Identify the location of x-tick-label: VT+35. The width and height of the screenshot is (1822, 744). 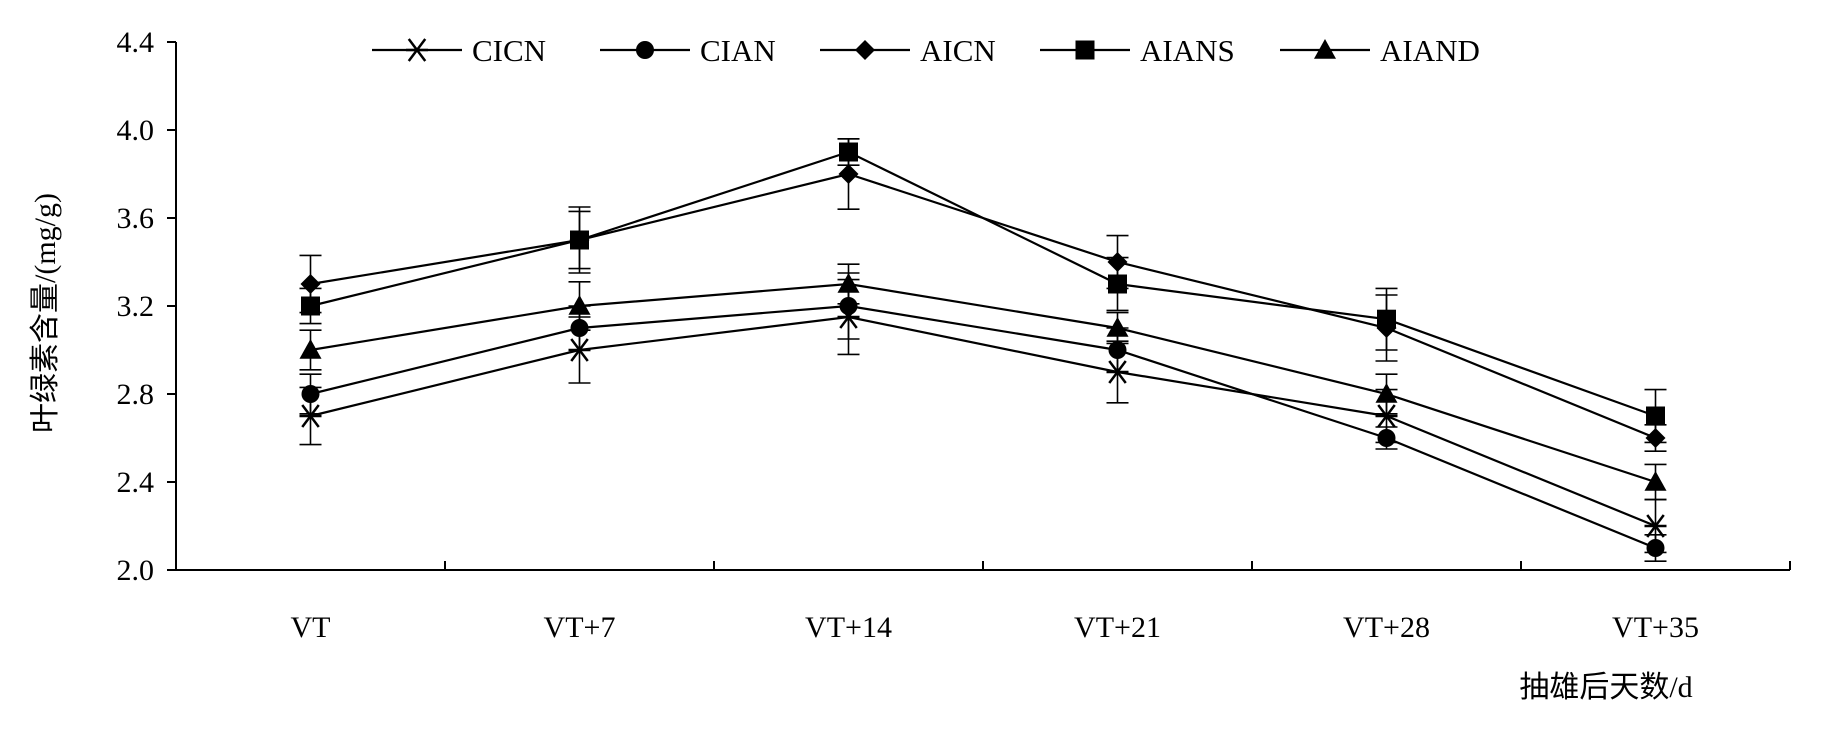
(1655, 627).